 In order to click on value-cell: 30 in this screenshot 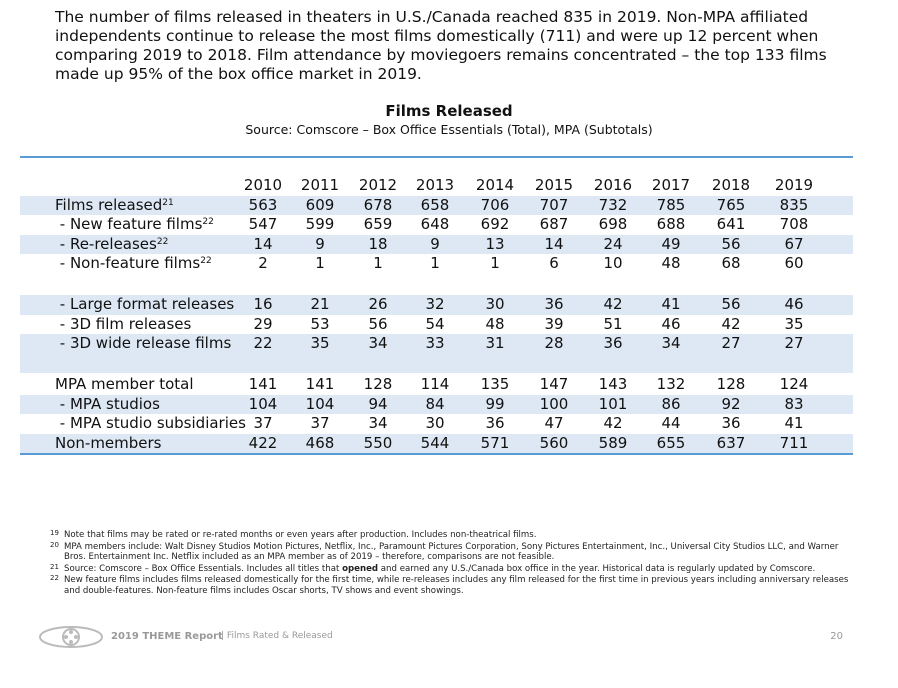, I will do `click(435, 423)`.